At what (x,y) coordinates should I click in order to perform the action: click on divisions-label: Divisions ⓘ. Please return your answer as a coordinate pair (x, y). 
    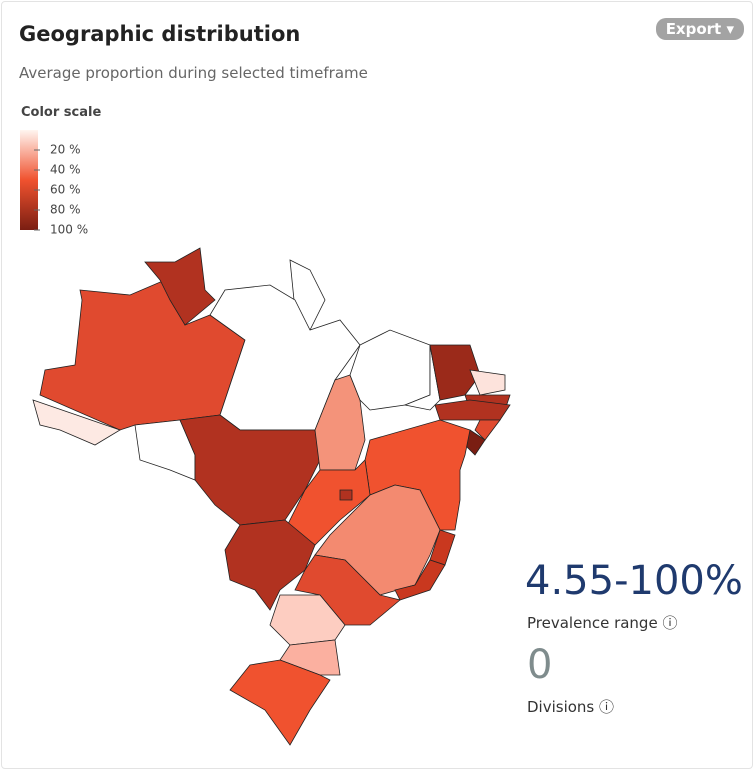
    Looking at the image, I should click on (571, 707).